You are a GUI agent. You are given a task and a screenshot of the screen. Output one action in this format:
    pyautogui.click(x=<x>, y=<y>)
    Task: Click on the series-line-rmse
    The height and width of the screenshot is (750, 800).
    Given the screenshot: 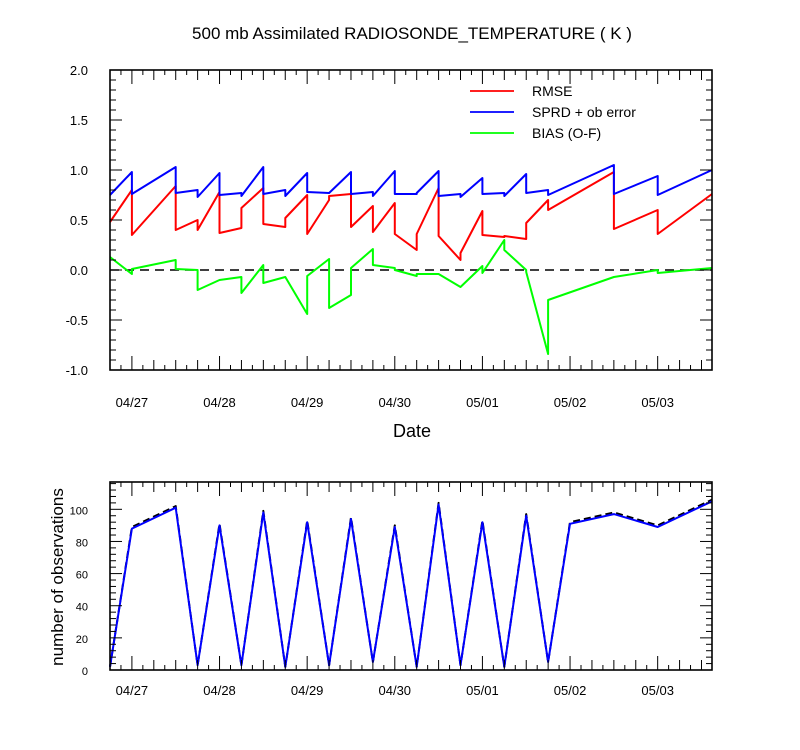 What is the action you would take?
    pyautogui.click(x=411, y=216)
    